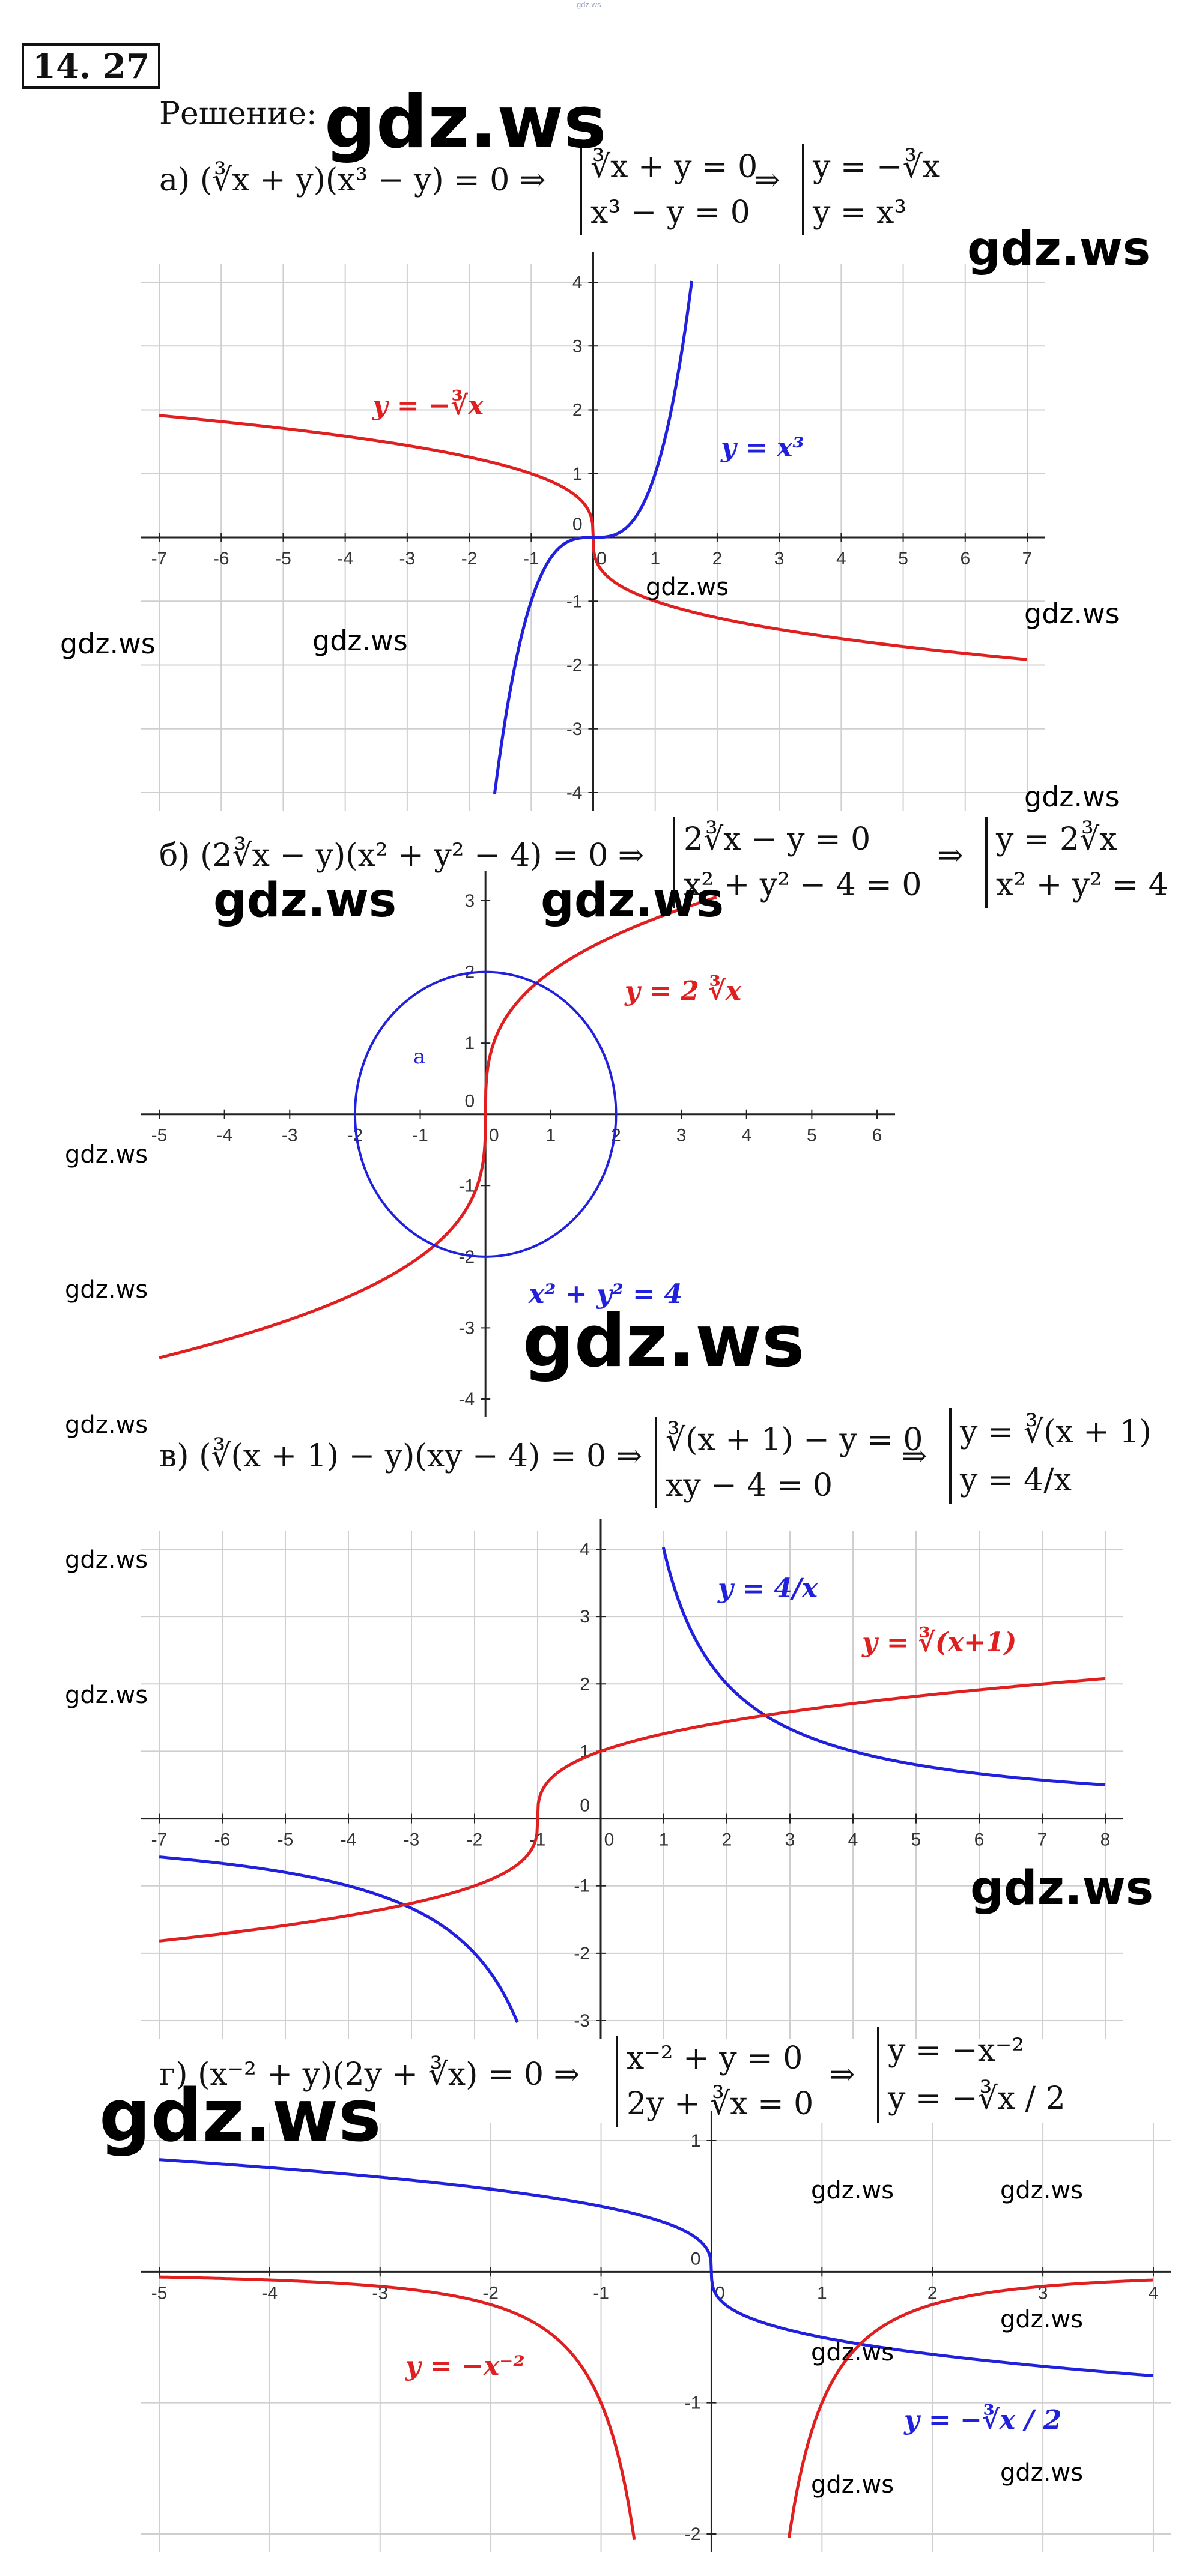 The image size is (1202, 2576). What do you see at coordinates (1082, 885) in the screenshot?
I see `system-line: x² + y² = 4` at bounding box center [1082, 885].